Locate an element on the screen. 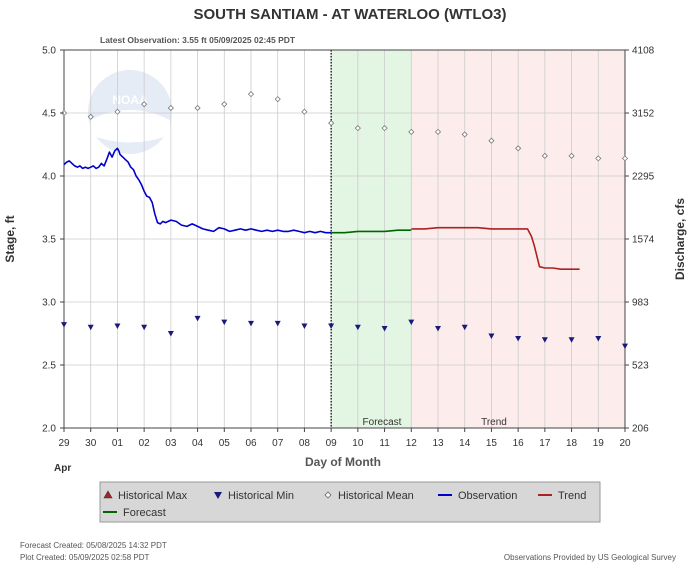  forecast-created: Forecast Created: 05/08/2025 14:32 PDT is located at coordinates (93, 545).